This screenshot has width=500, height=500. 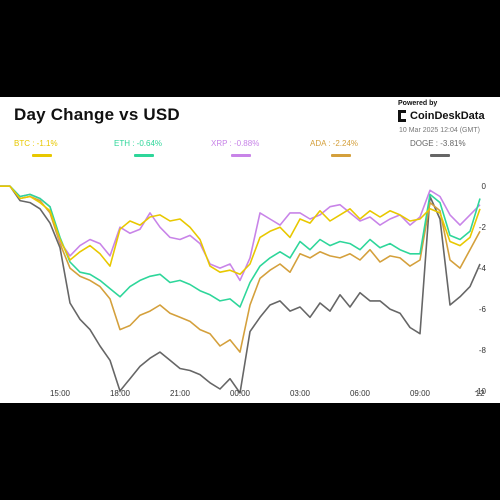 What do you see at coordinates (418, 103) in the screenshot?
I see `powered-by-label: Powered by` at bounding box center [418, 103].